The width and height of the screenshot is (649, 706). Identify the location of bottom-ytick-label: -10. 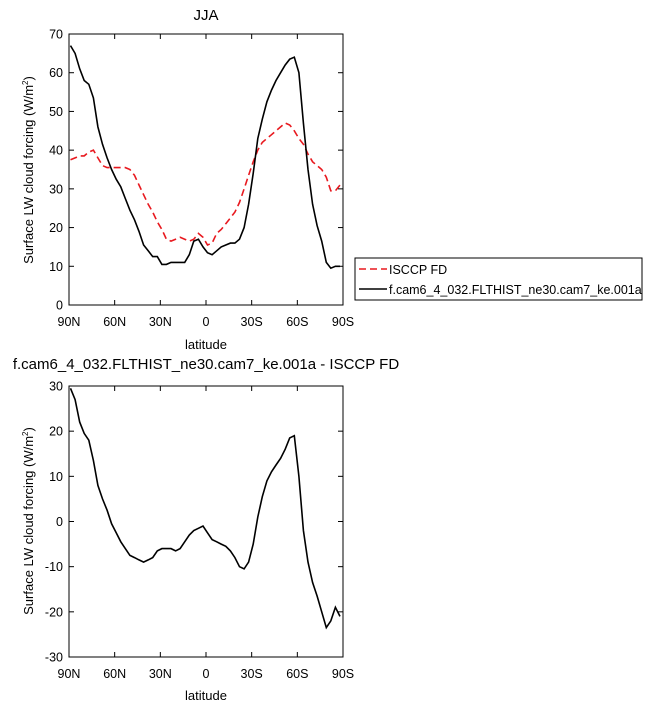
(54, 567).